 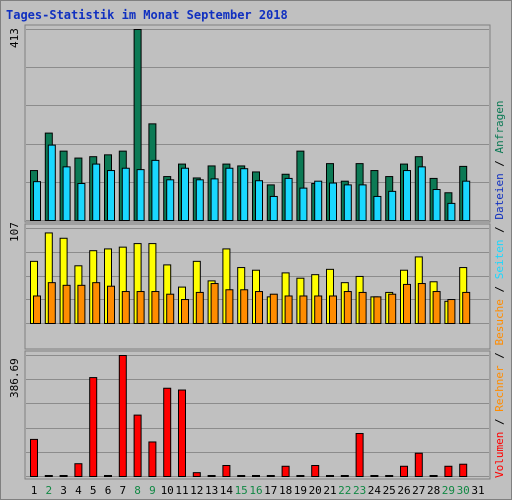 I want to click on x-tick-label: 29, so click(x=448, y=490).